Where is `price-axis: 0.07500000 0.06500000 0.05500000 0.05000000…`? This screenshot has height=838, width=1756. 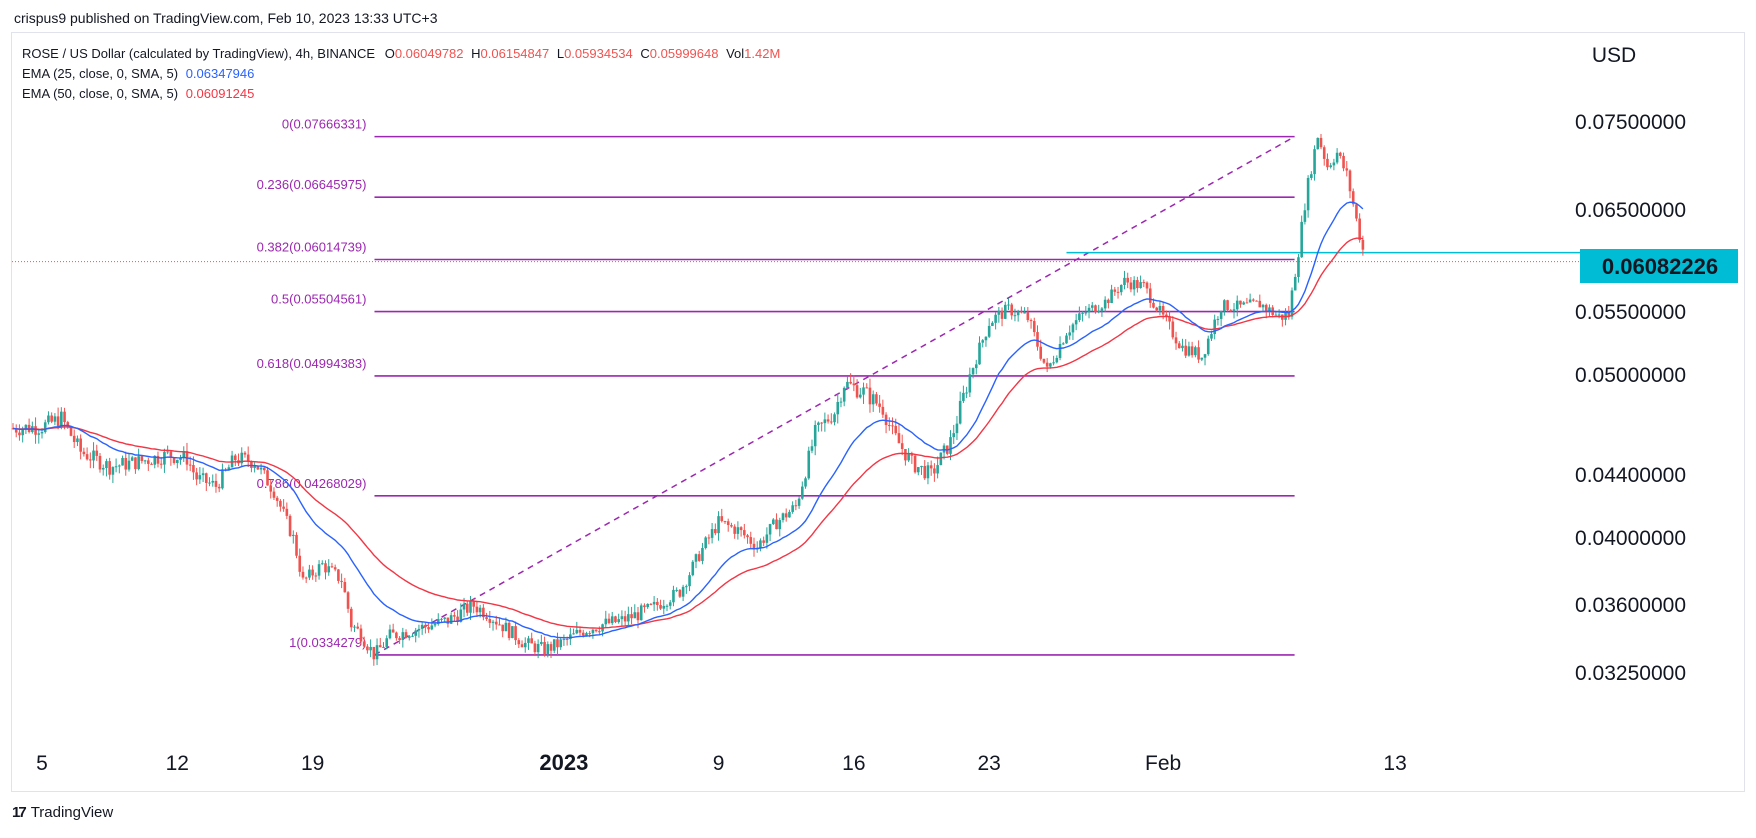 price-axis: 0.07500000 0.06500000 0.05500000 0.05000000… is located at coordinates (1630, 398).